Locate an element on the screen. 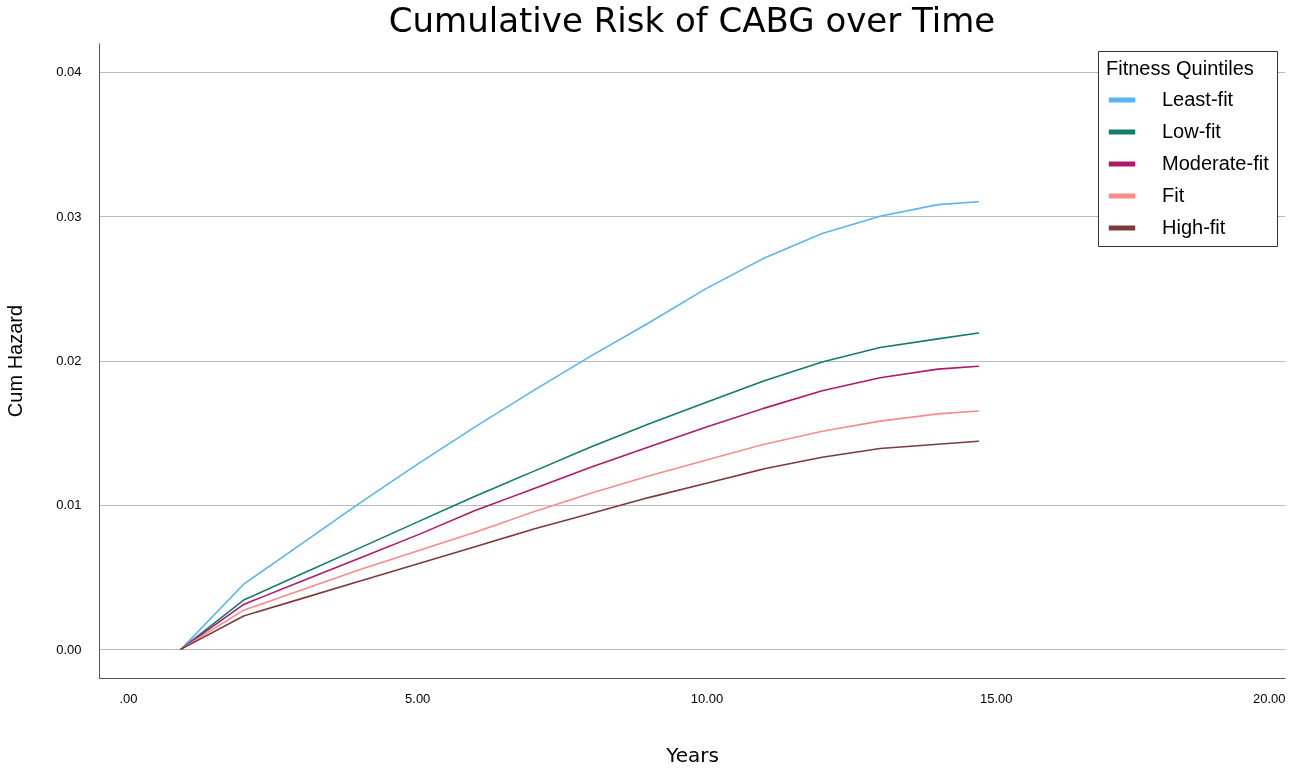 The width and height of the screenshot is (1299, 780). legend-label: Fit is located at coordinates (1173, 195).